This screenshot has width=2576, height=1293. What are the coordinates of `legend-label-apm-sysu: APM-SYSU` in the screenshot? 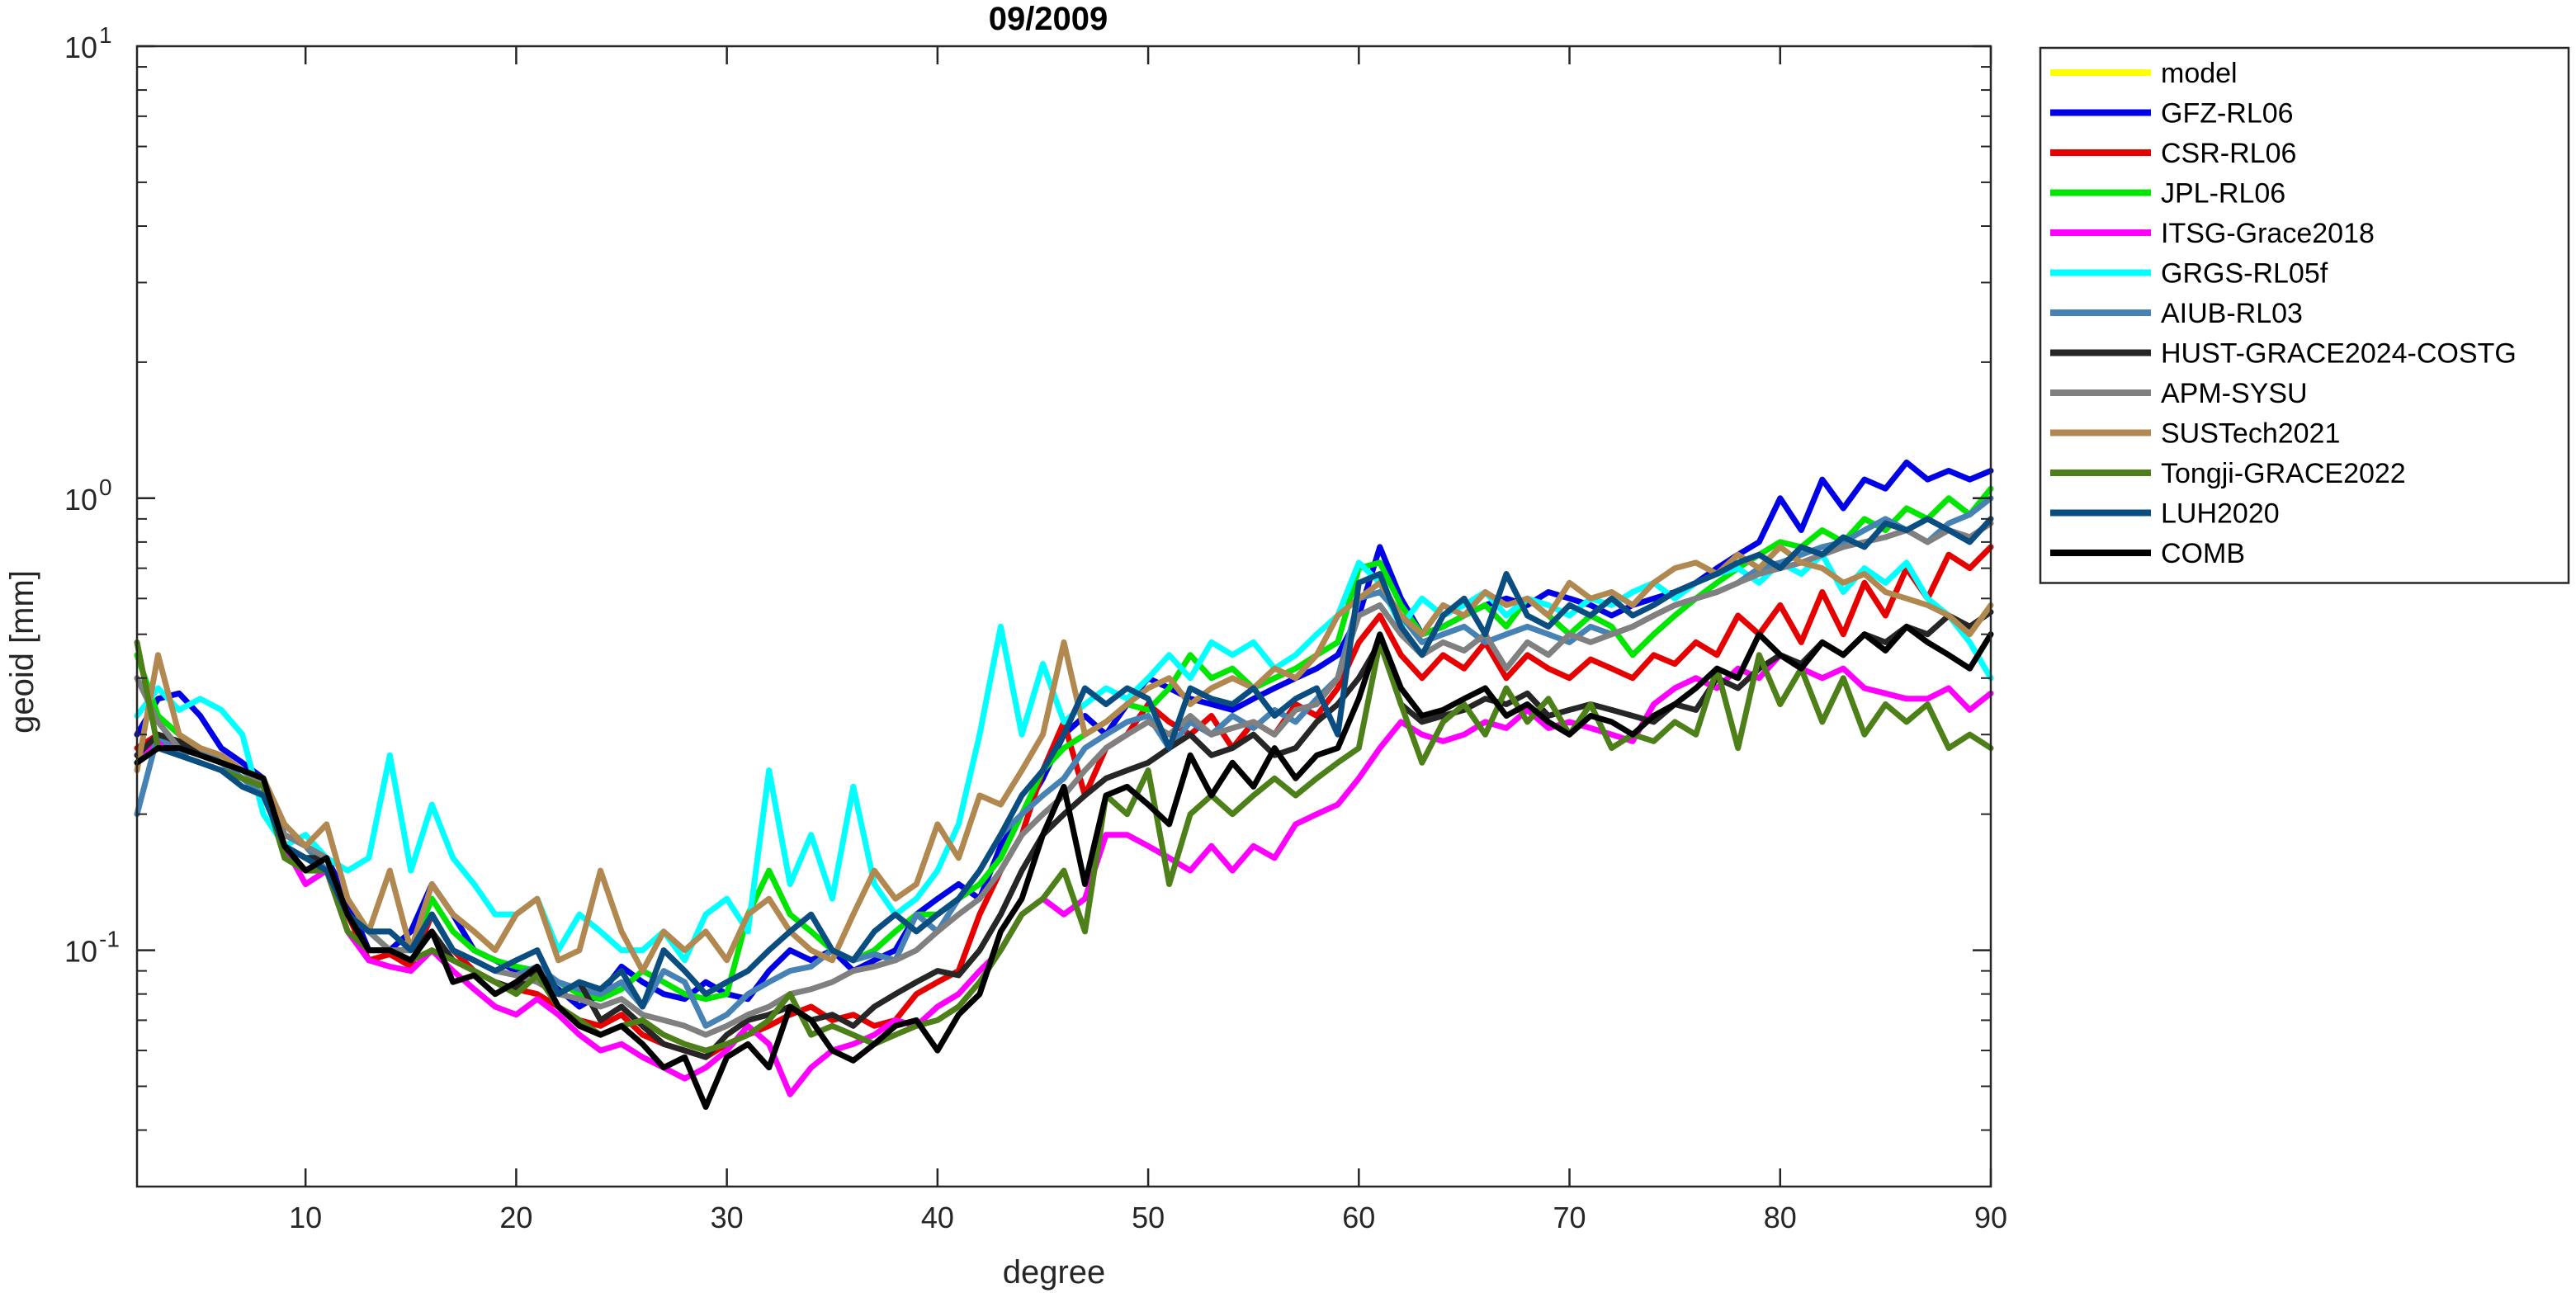 It's located at (2234, 394).